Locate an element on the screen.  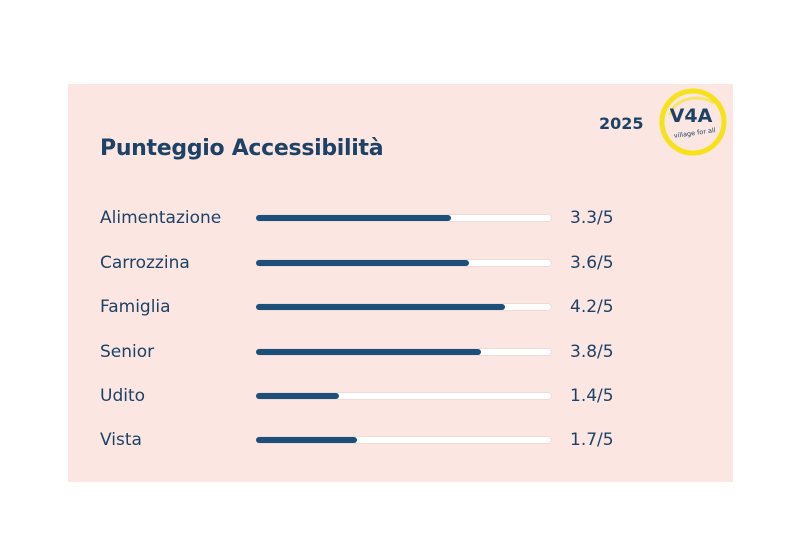
logo-mark: V4A is located at coordinates (691, 116).